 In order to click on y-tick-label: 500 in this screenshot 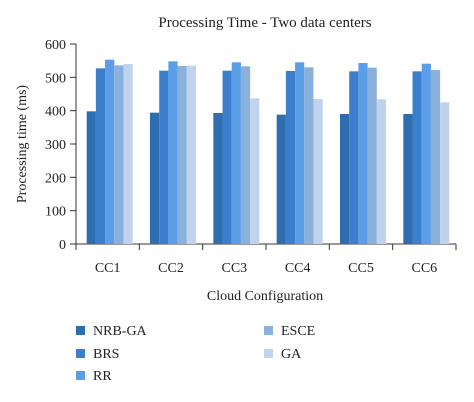, I will do `click(55, 78)`.